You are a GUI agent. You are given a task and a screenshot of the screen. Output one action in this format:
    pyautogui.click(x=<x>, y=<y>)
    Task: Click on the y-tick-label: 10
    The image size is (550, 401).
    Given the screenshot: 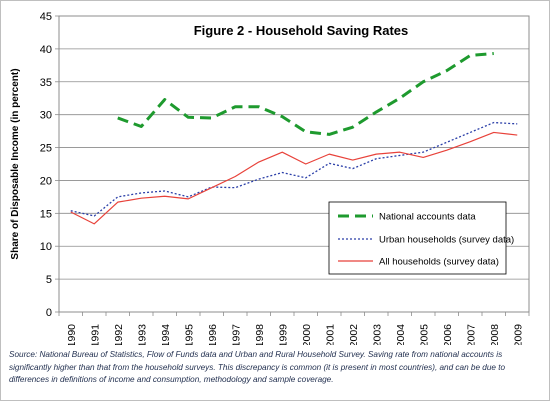 What is the action you would take?
    pyautogui.click(x=46, y=247)
    